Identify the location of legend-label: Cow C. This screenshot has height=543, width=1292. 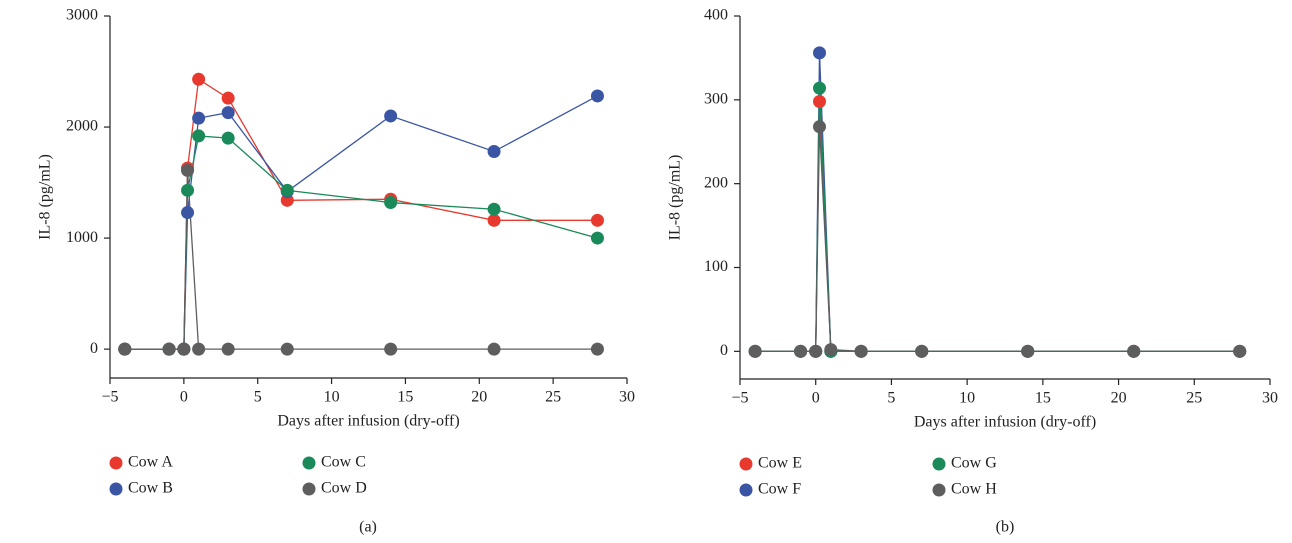
(343, 462).